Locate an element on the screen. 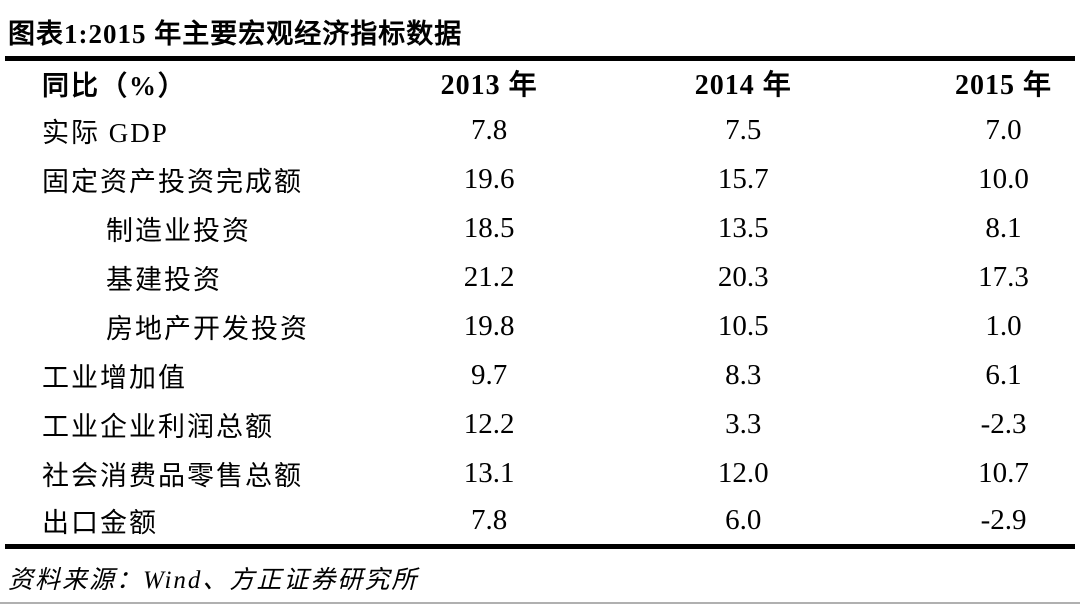  table-row: 实际 GDP 7.8 7.5 7.0 is located at coordinates (540, 130).